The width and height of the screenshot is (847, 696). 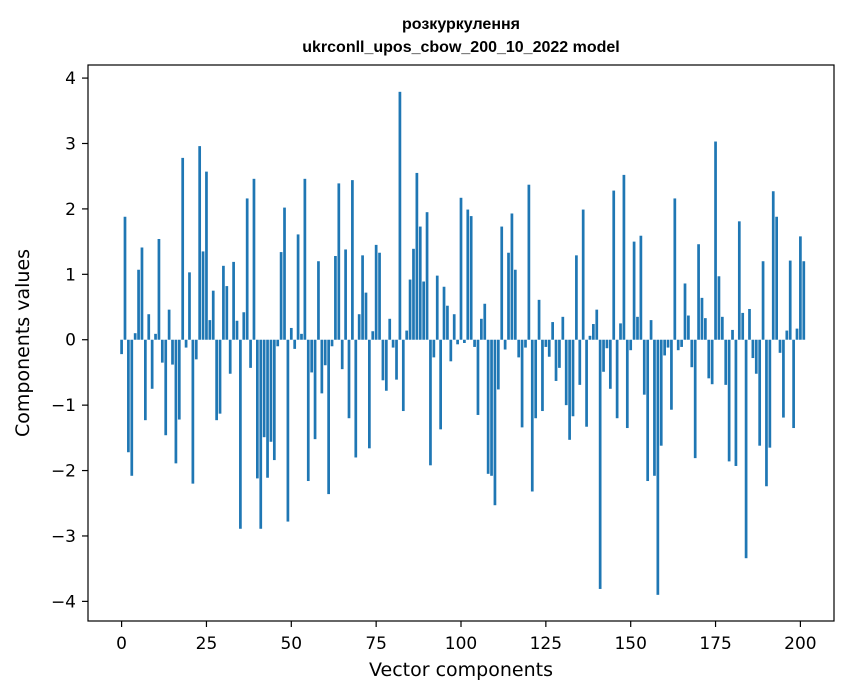 What do you see at coordinates (121, 644) in the screenshot?
I see `x-tick-label: 0` at bounding box center [121, 644].